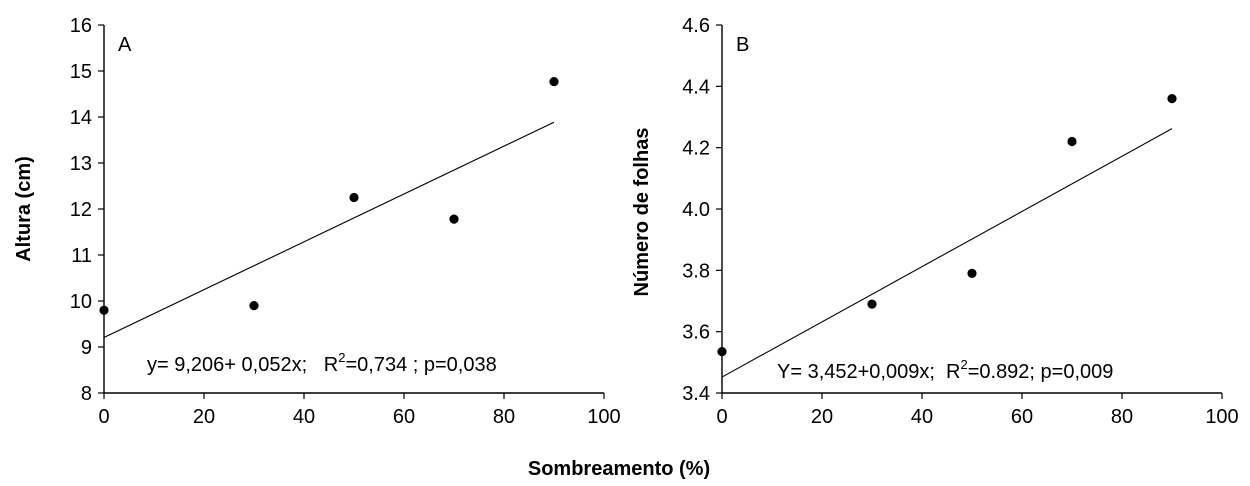  Describe the element at coordinates (696, 210) in the screenshot. I see `y-tick-label: 4.0` at that location.